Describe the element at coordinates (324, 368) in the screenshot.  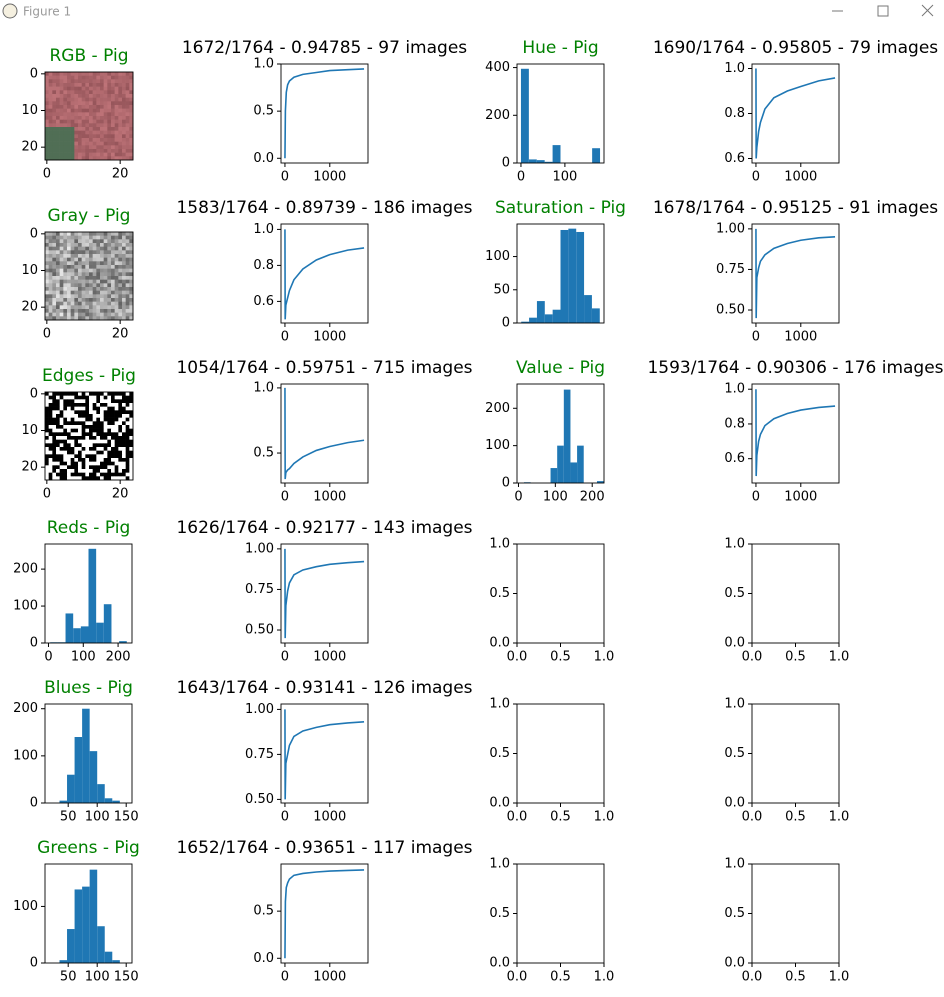
I see `subplot-title: 1054/1764 - 0.59751 - 715 images` at that location.